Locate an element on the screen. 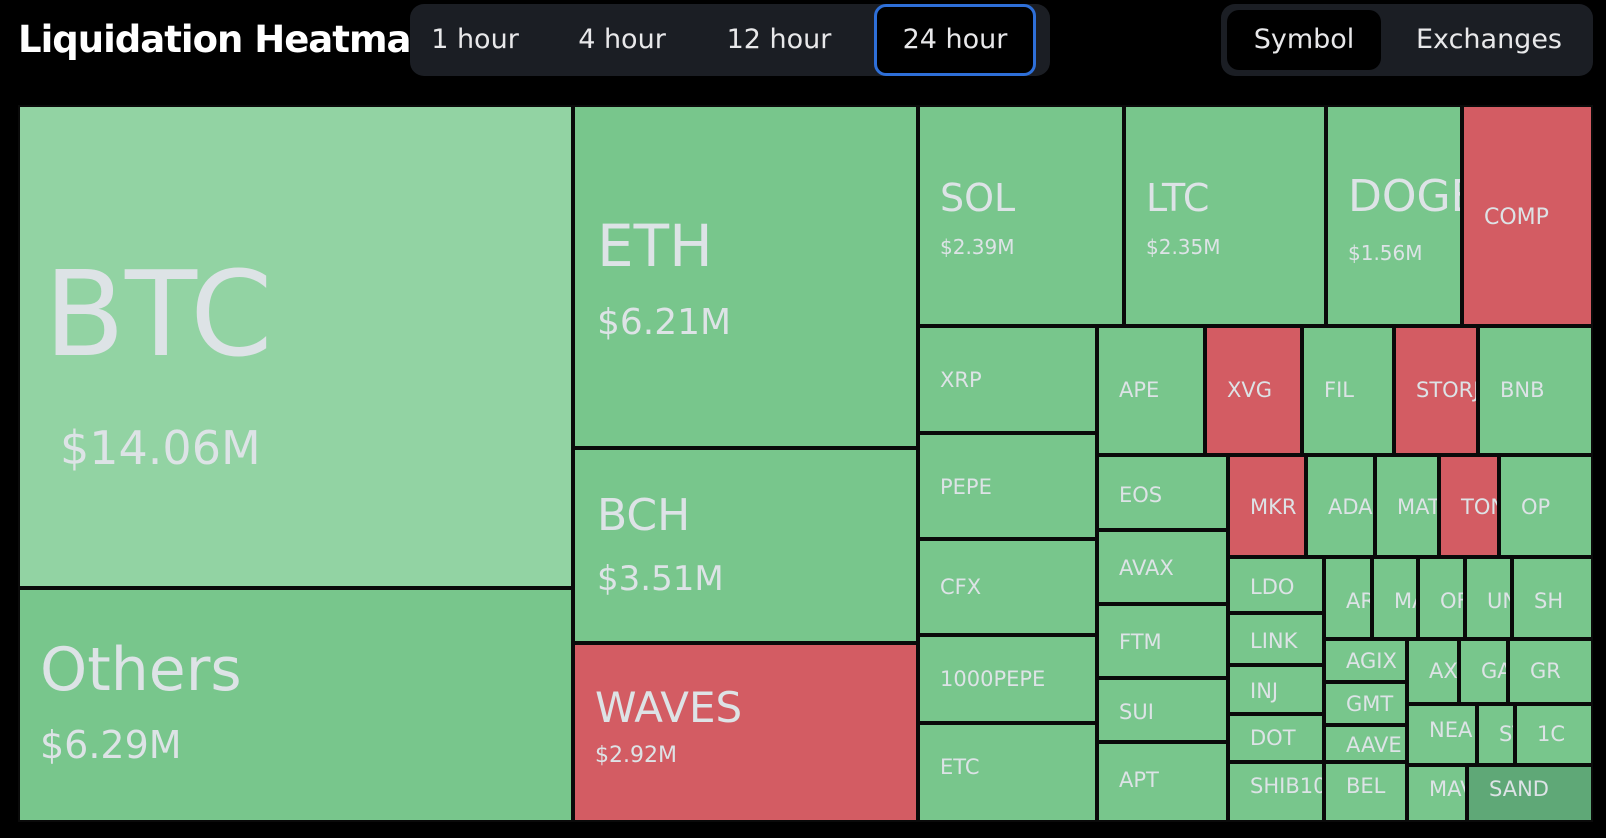  tile-symbol-label: AR is located at coordinates (1358, 601).